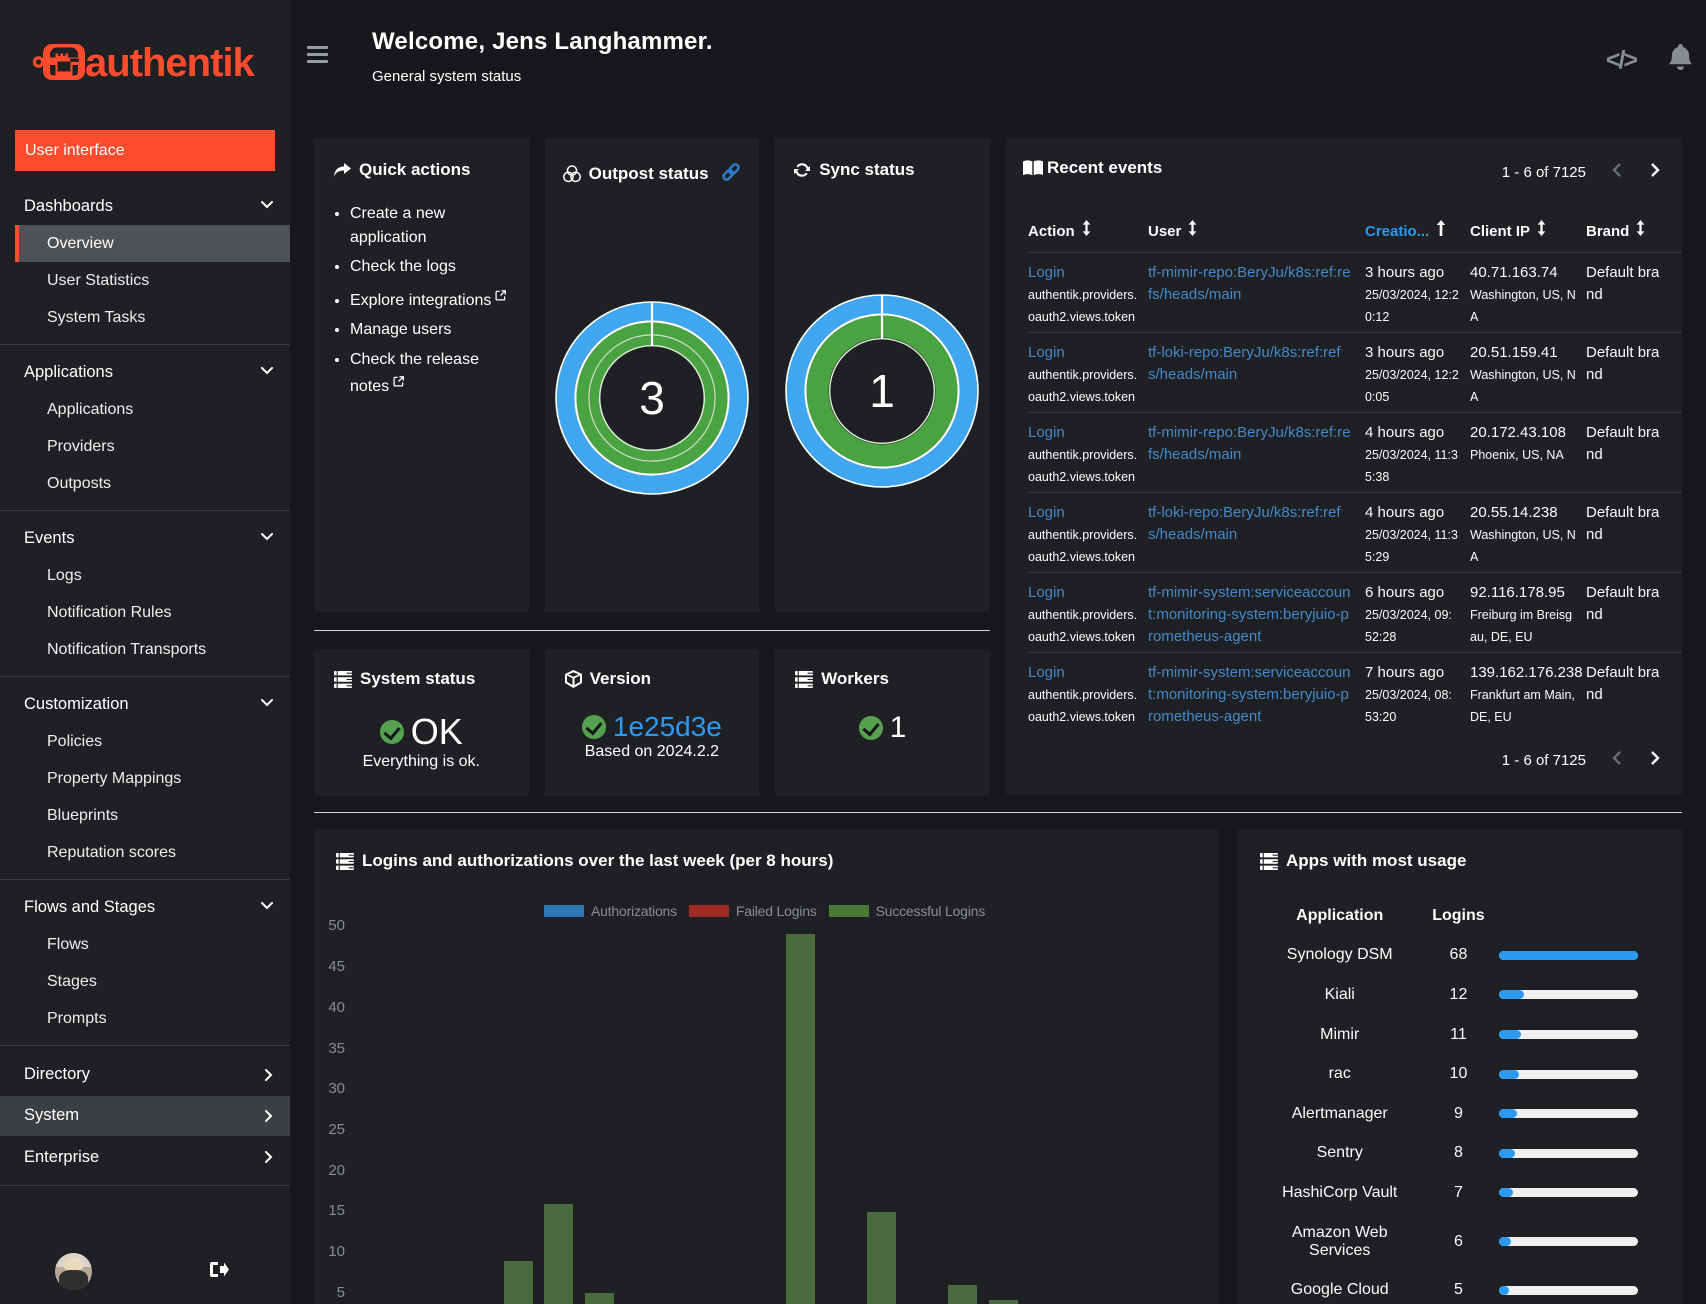 This screenshot has width=1706, height=1304. What do you see at coordinates (170, 62) in the screenshot?
I see `svg-text: authentik` at bounding box center [170, 62].